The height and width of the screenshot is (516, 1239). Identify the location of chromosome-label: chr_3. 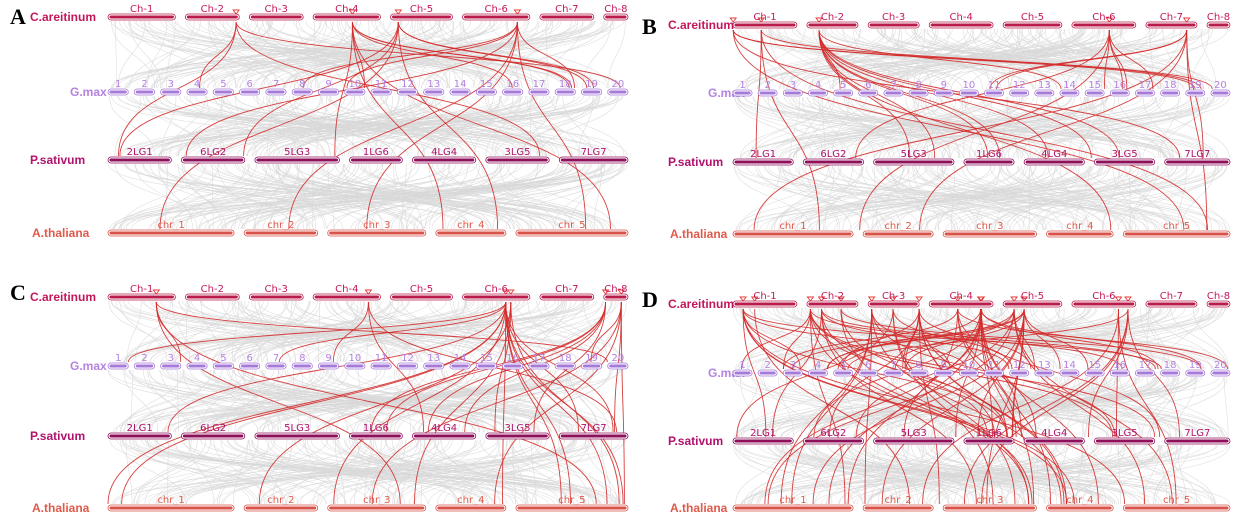
(376, 500).